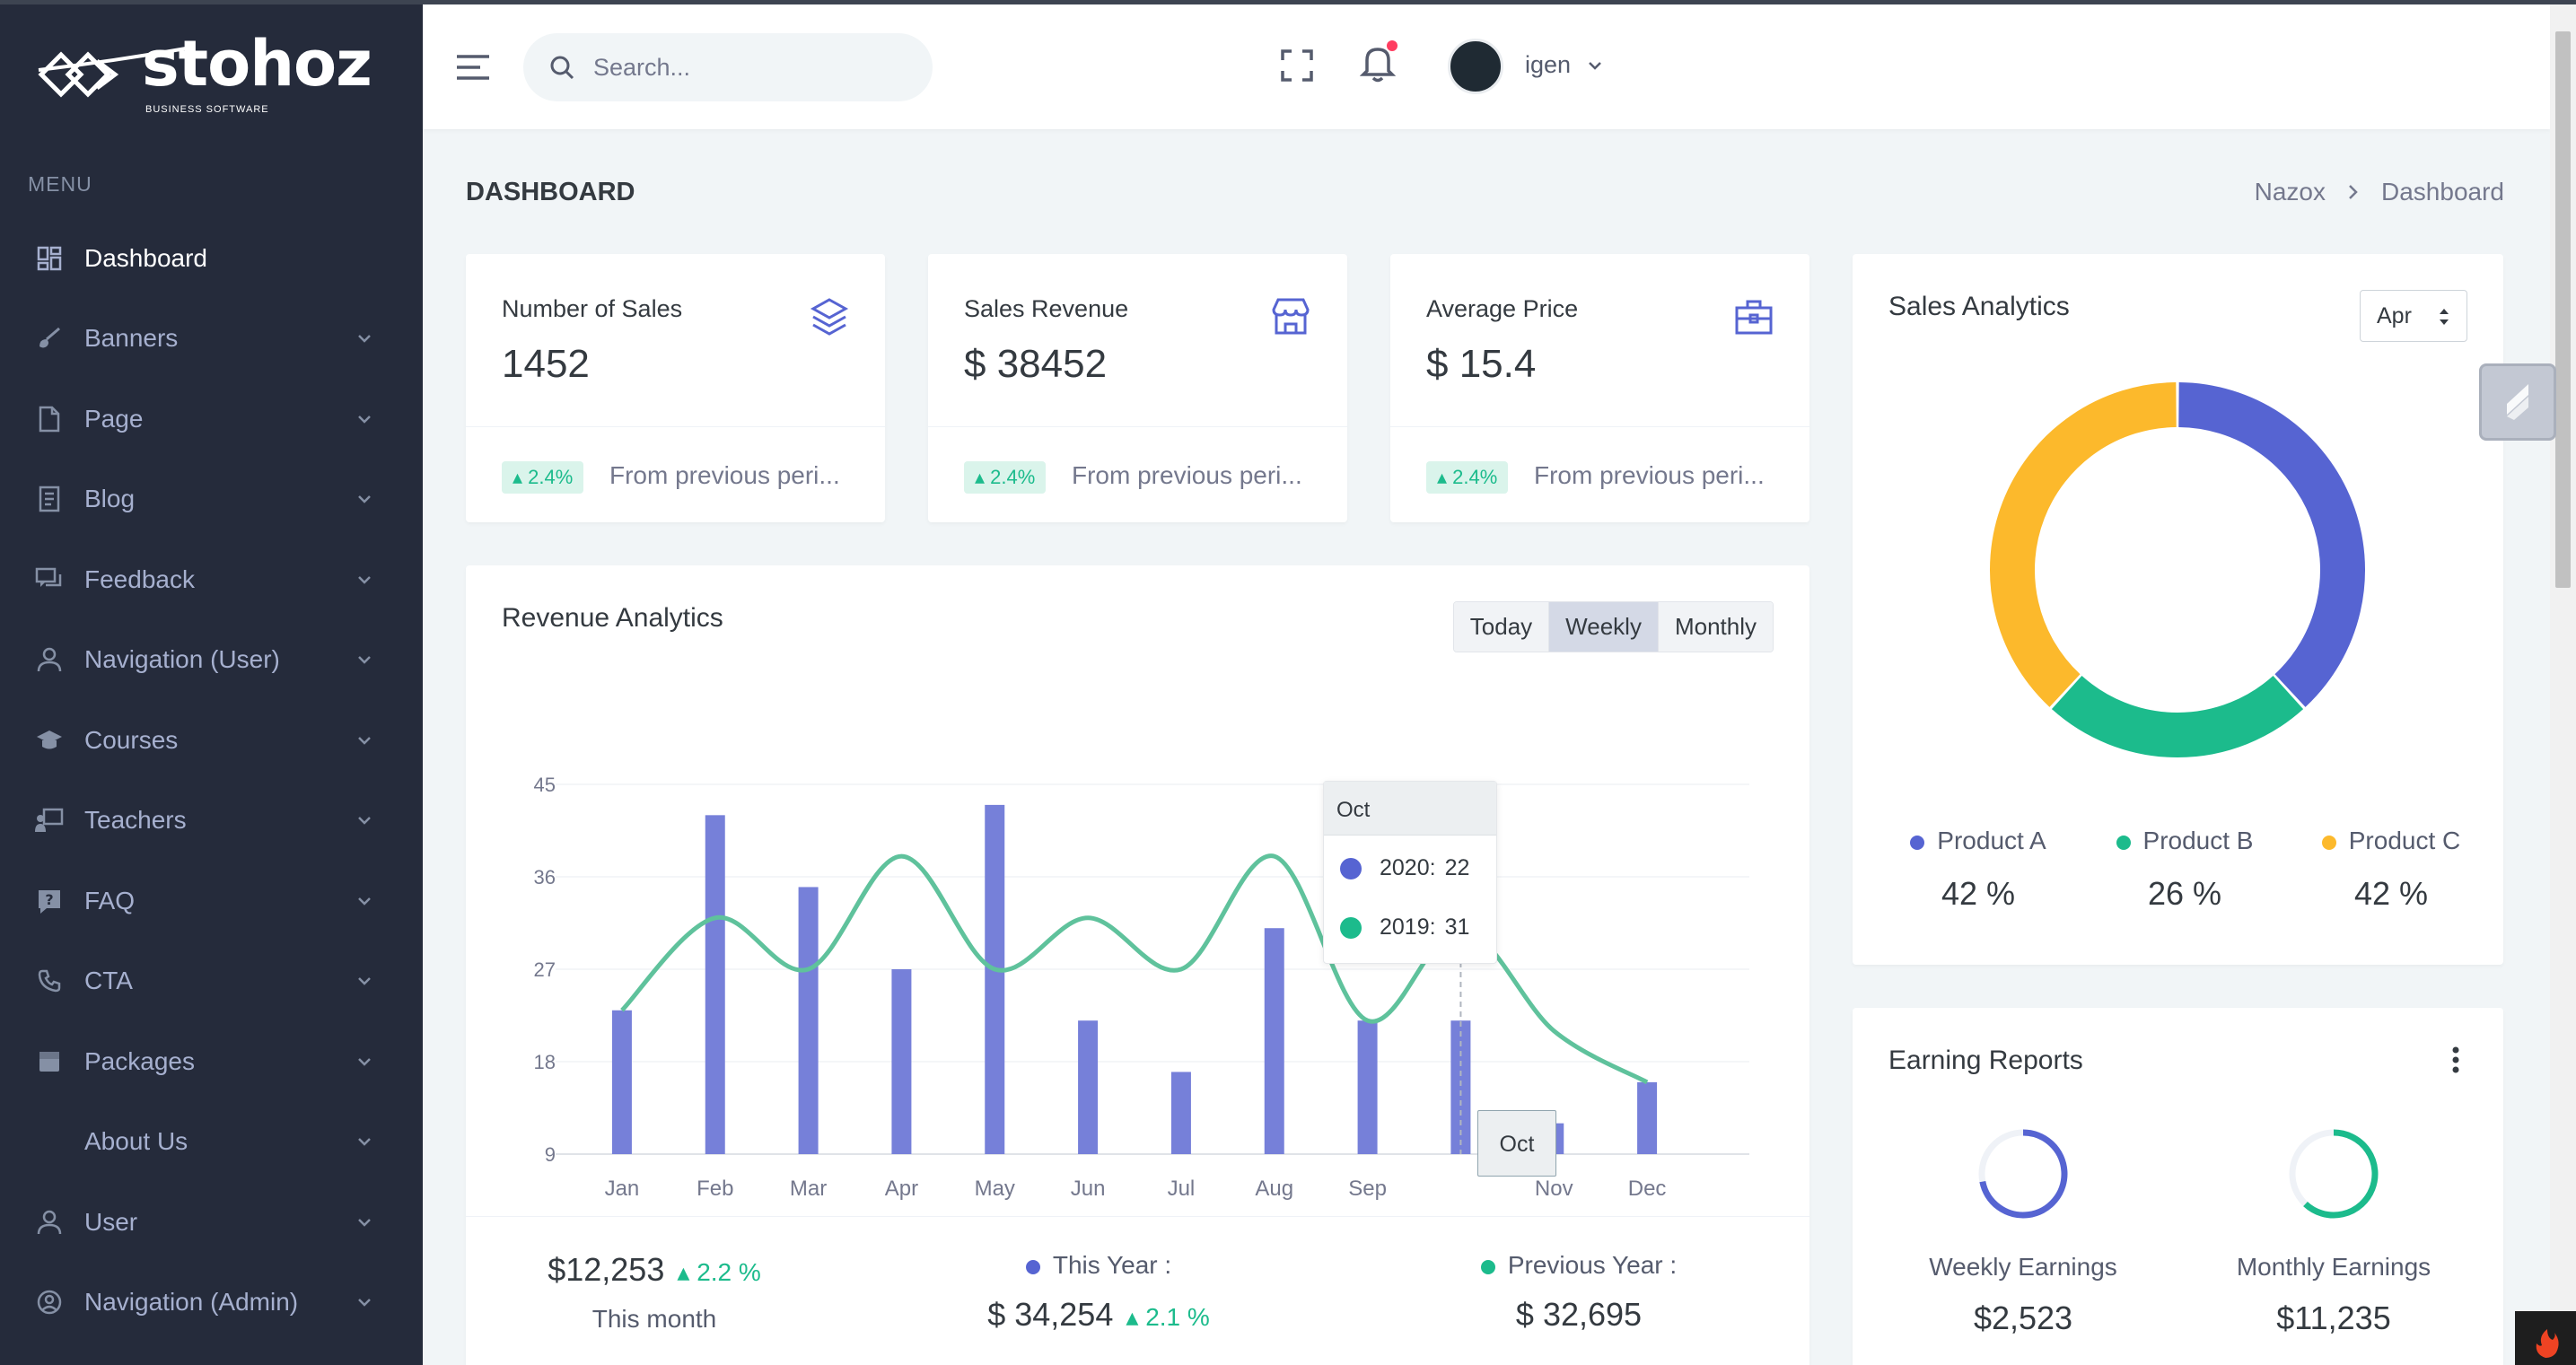 The height and width of the screenshot is (1365, 2576). What do you see at coordinates (612, 618) in the screenshot?
I see `card-title: Revenue Analytics` at bounding box center [612, 618].